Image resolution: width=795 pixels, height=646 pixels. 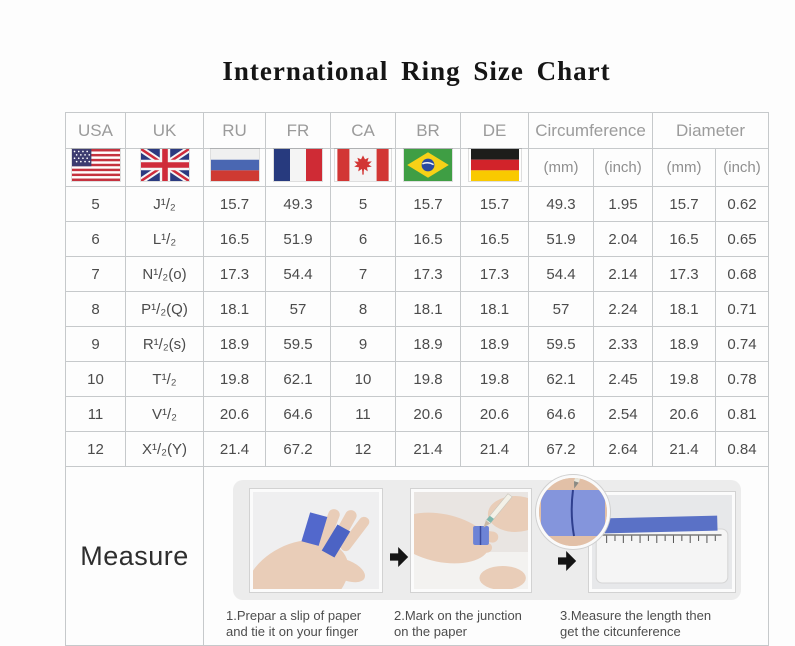 What do you see at coordinates (495, 165) in the screenshot?
I see `de-flag-icon` at bounding box center [495, 165].